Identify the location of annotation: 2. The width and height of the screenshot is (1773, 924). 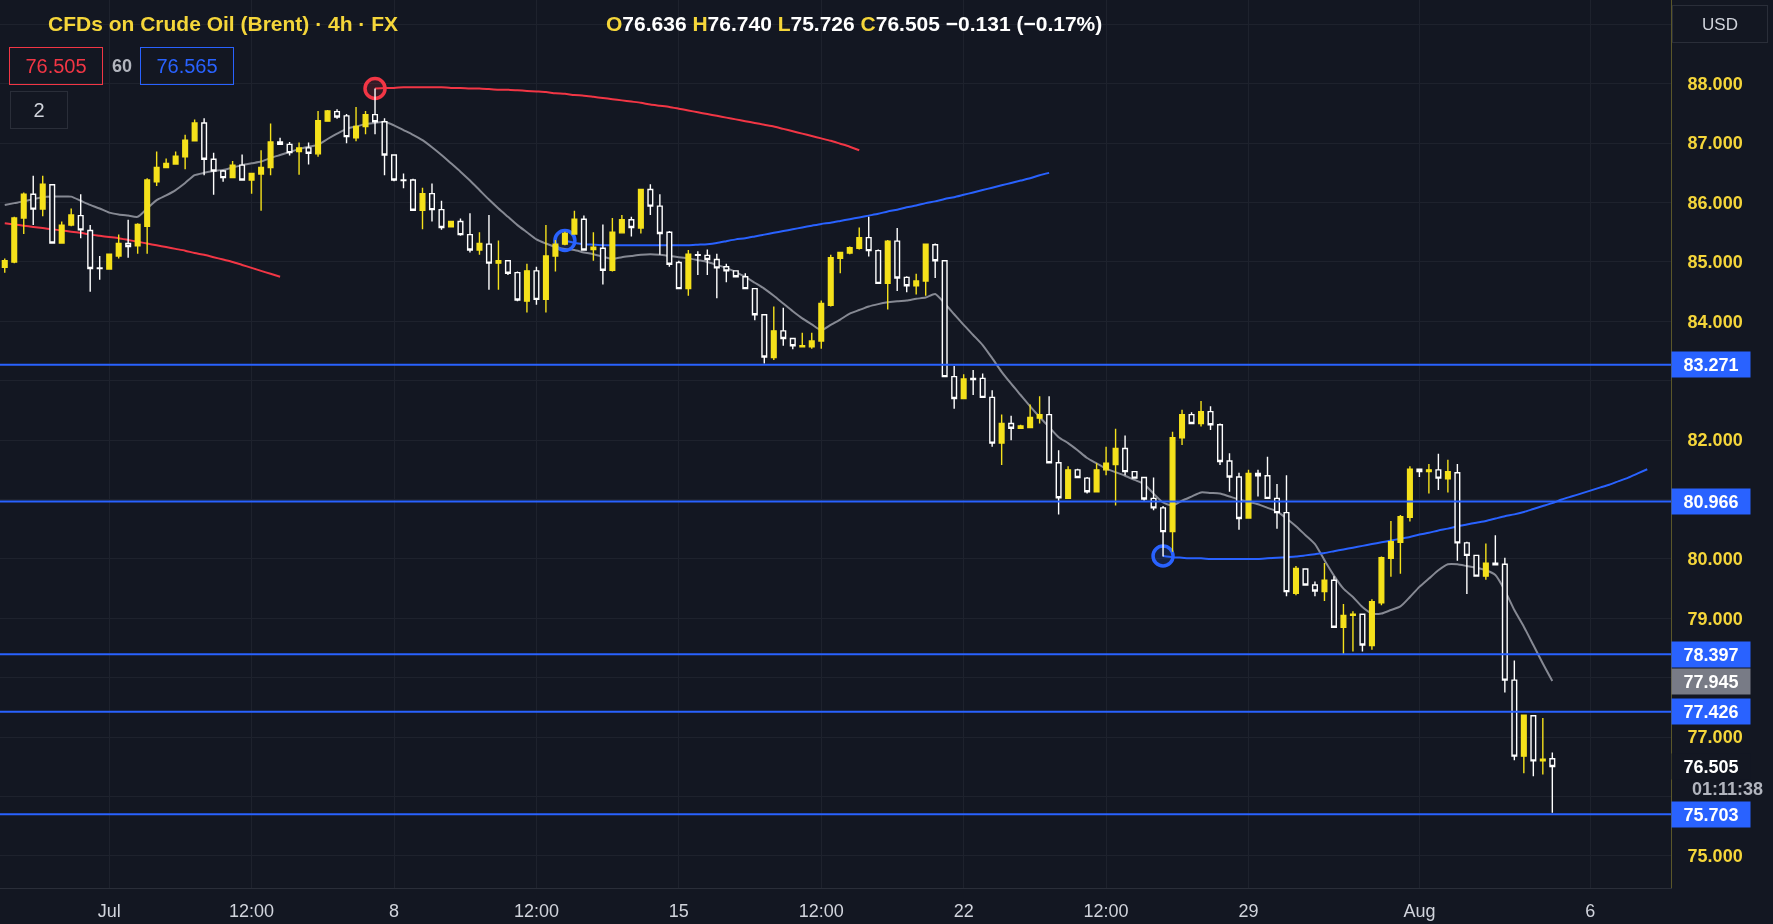
(39, 110).